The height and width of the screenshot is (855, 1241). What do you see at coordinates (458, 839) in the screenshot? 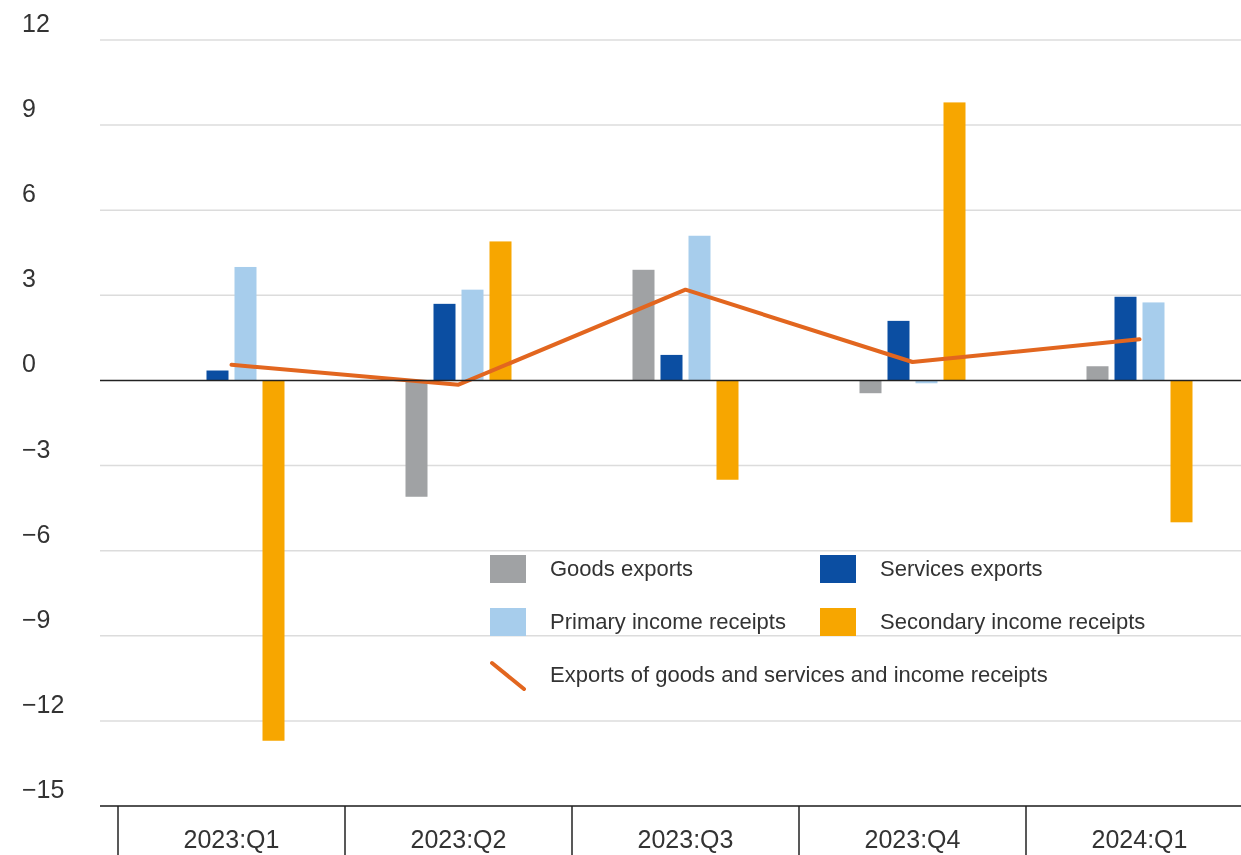
I see `x-tick-label: 2023:Q2` at bounding box center [458, 839].